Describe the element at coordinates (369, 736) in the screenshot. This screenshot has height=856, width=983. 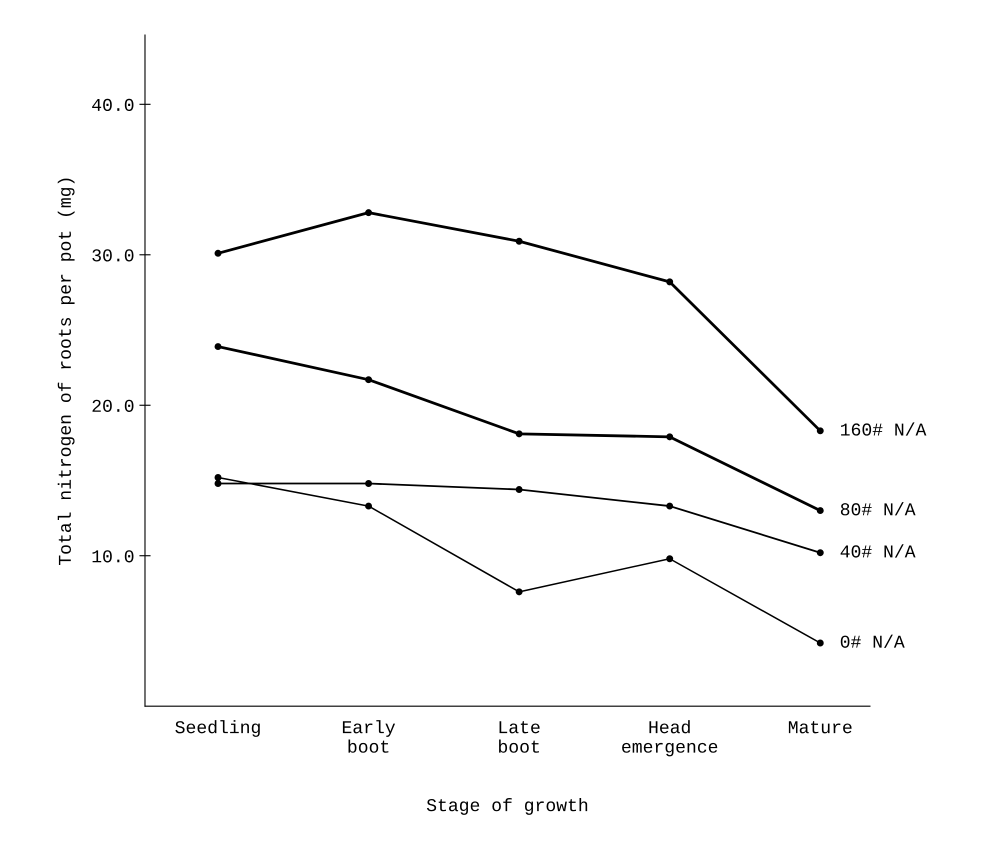
I see `x-tick-label: Early boot` at that location.